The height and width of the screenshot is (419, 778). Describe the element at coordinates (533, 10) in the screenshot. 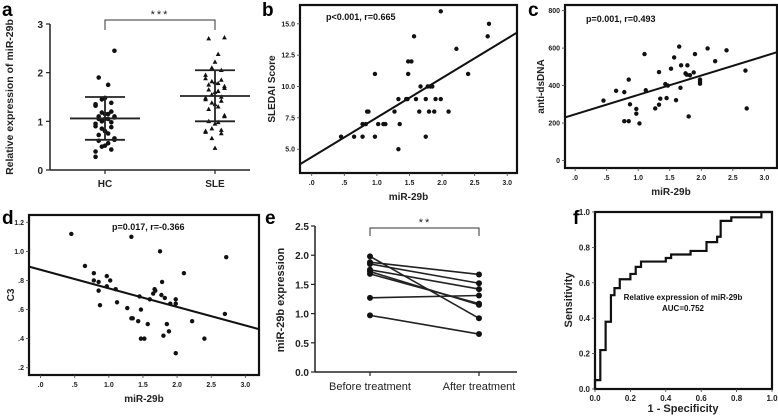

I see `panel-letter-c: c` at that location.